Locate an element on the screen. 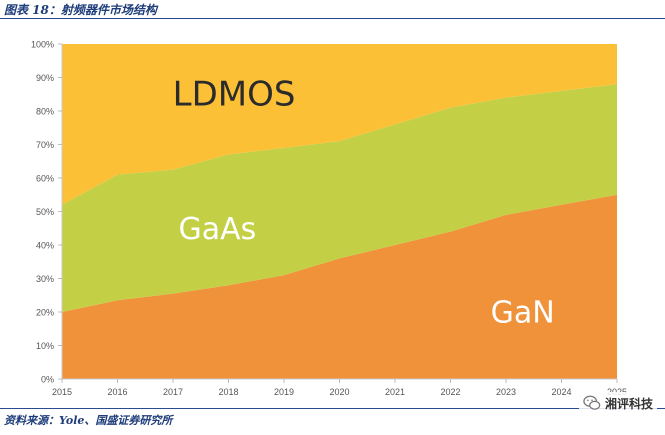  x-tick-label: 2020 is located at coordinates (339, 392).